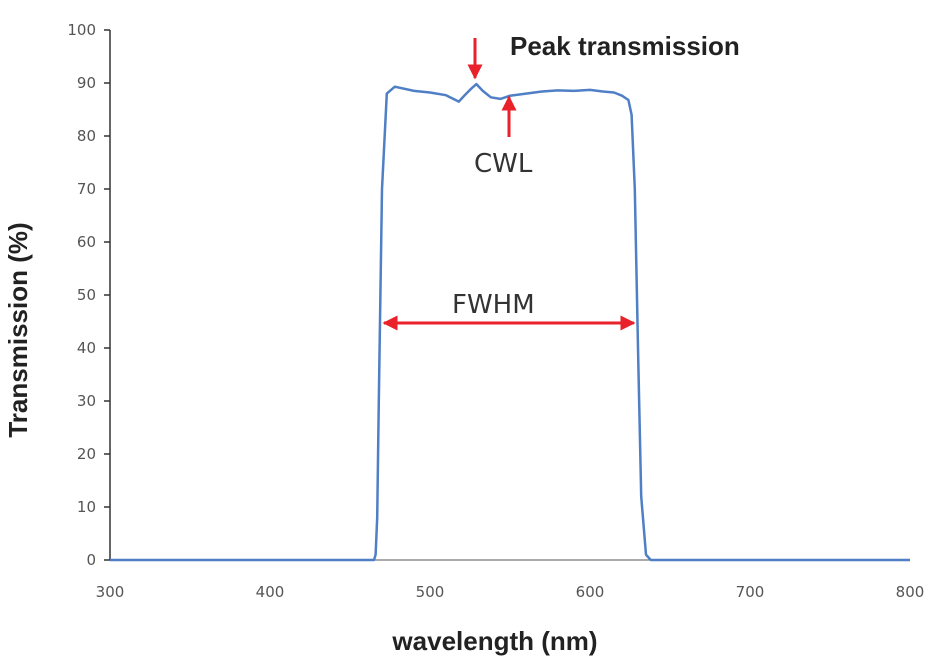  Describe the element at coordinates (510, 592) in the screenshot. I see `x-ticks: 300 400 500 600 700 800` at that location.